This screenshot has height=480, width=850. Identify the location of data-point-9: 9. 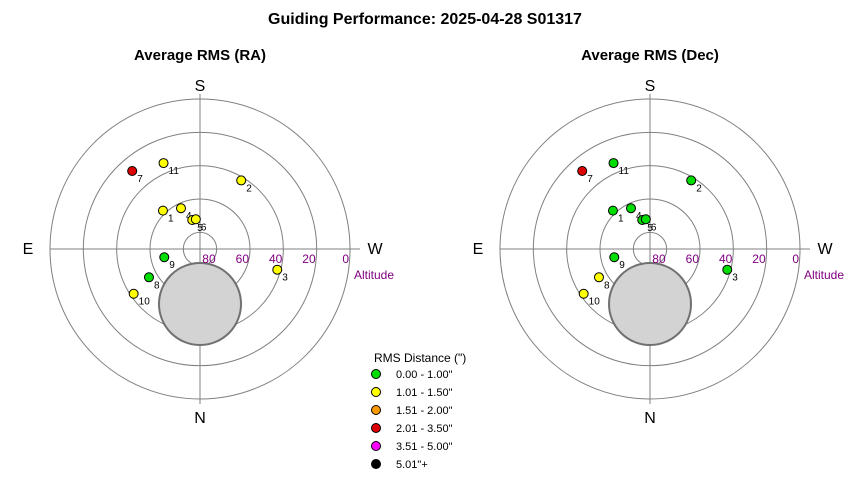
(167, 261).